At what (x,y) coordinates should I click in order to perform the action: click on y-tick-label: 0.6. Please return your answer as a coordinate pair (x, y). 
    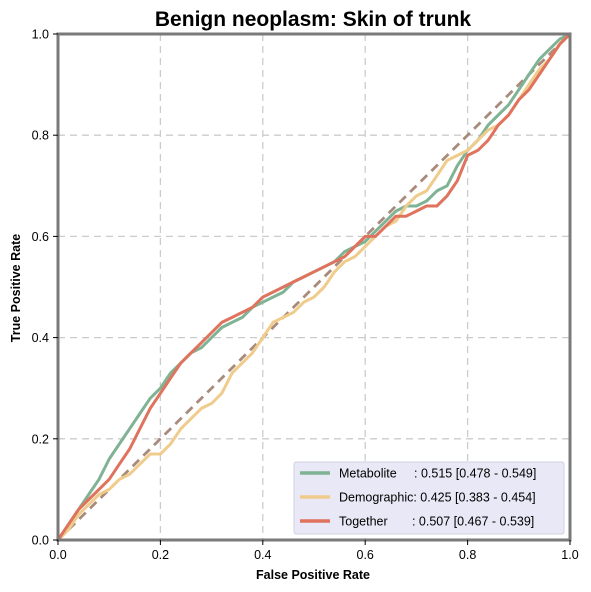
    Looking at the image, I should click on (40, 237).